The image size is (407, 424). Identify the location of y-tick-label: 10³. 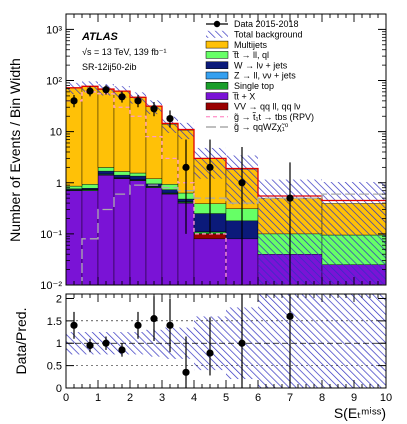
(54, 30).